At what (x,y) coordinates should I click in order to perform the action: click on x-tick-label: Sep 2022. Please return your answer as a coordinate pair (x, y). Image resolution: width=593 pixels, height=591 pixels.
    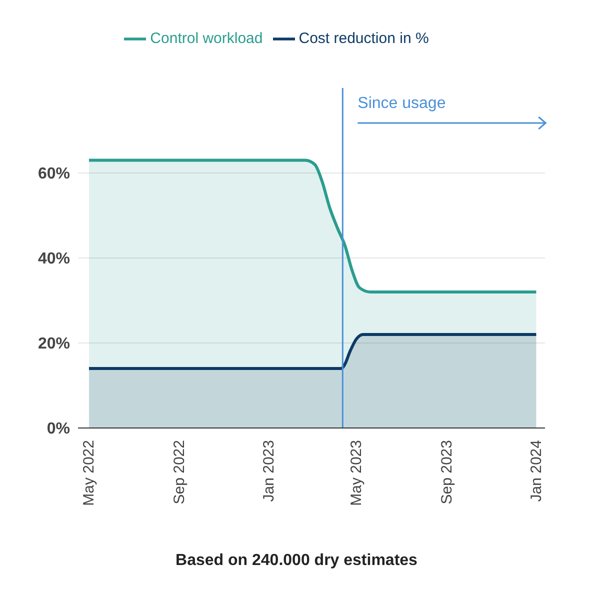
    Looking at the image, I should click on (179, 472).